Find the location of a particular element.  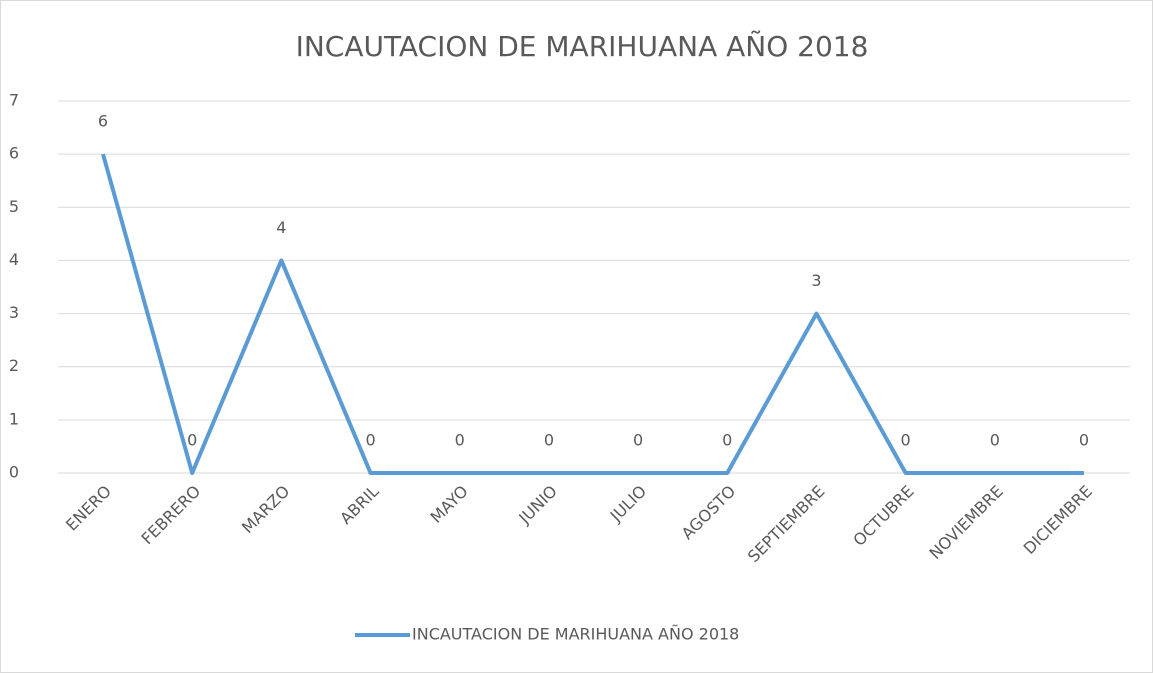

chart-title: INCAUTACION DE MARIHUANA AÑO 2018 is located at coordinates (582, 46).